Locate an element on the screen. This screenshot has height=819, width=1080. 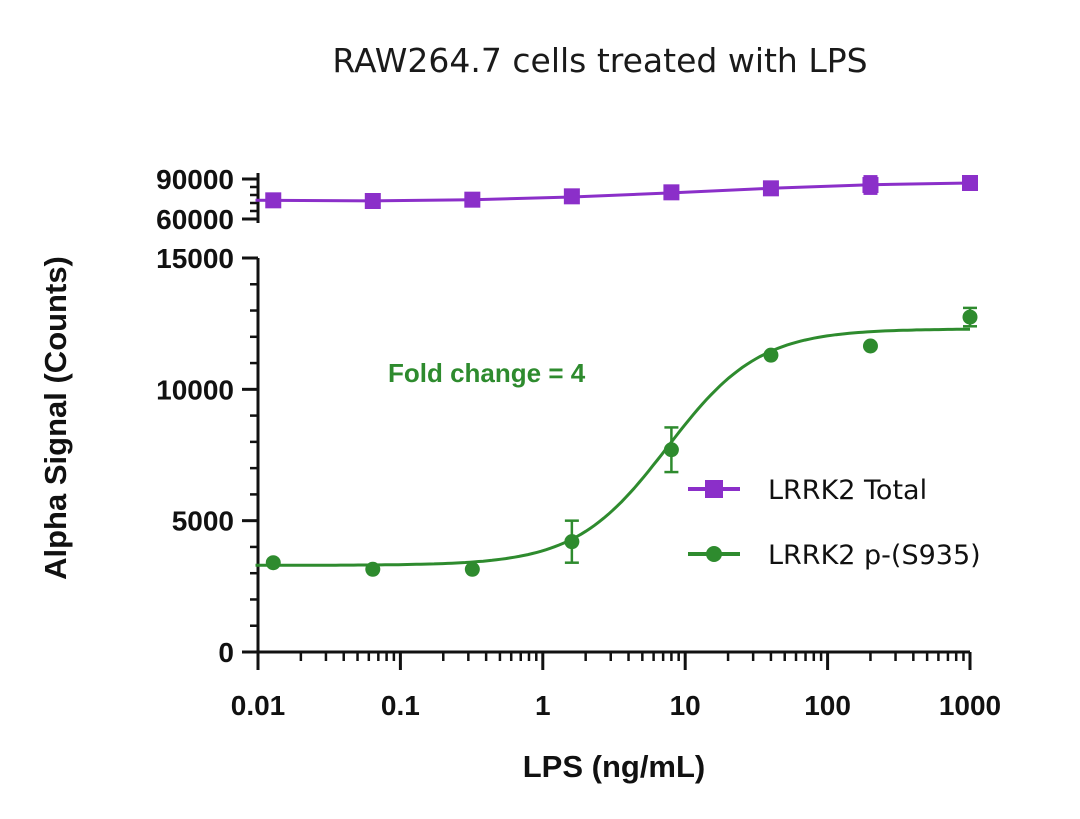
legend-item-lrrk2-total: LRRK2 Total is located at coordinates (807, 490).